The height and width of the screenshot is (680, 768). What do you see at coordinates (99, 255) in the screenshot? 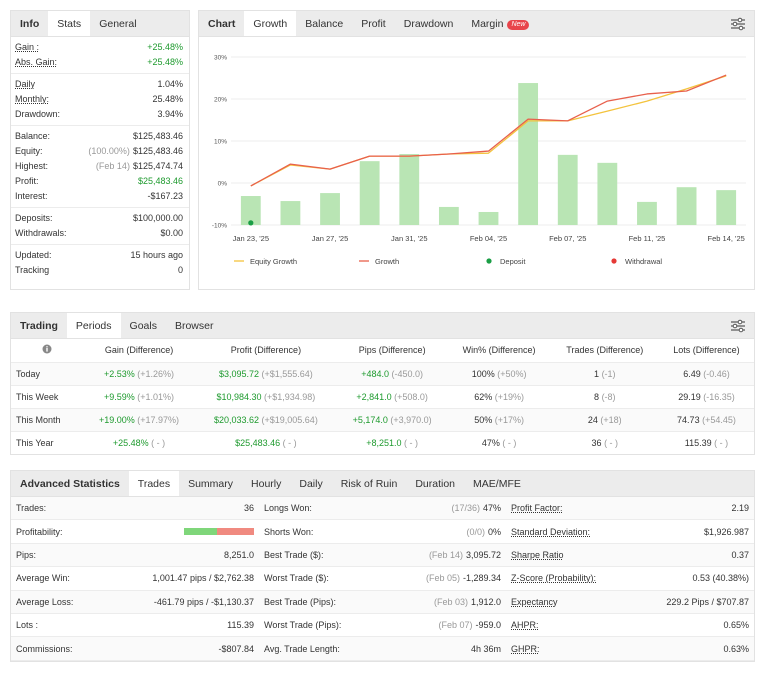
I see `info-row: Updated: 15 hours ago` at bounding box center [99, 255].